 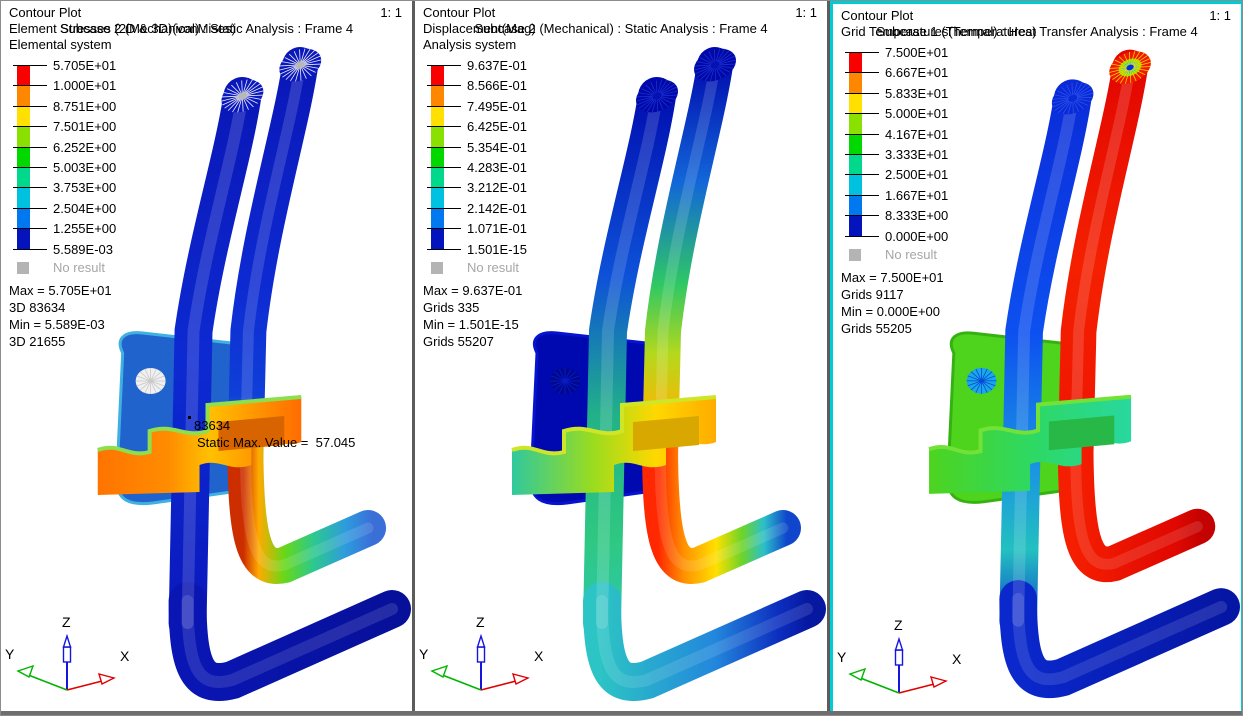 What do you see at coordinates (497, 127) in the screenshot?
I see `legend-value: 6.425E-01` at bounding box center [497, 127].